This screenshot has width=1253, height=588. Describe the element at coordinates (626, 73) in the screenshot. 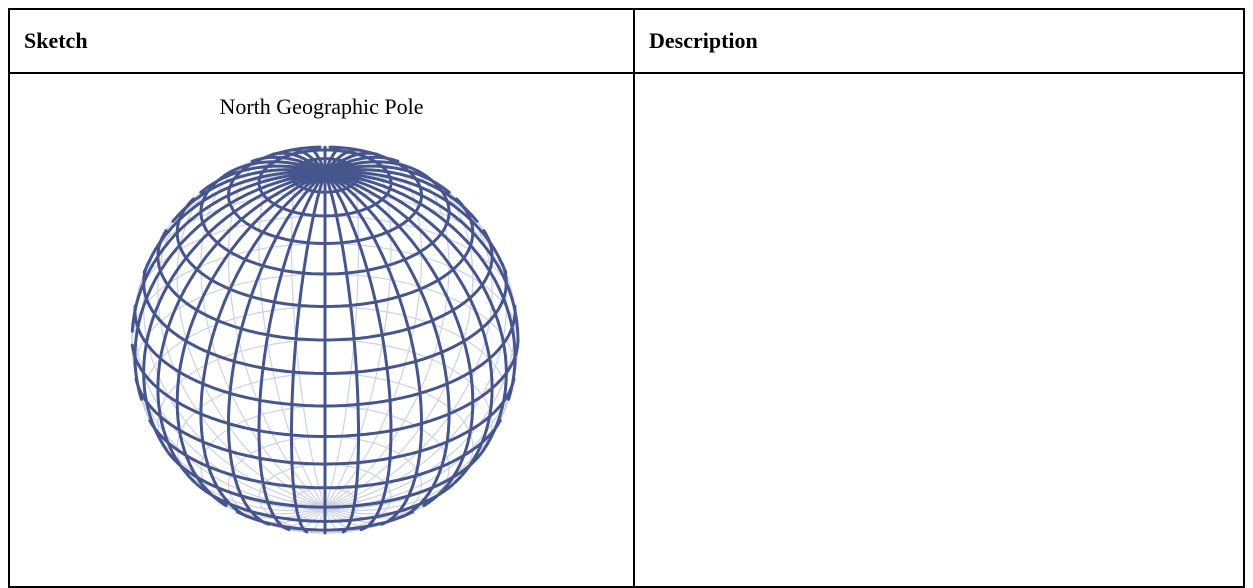

I see `row-divider` at that location.